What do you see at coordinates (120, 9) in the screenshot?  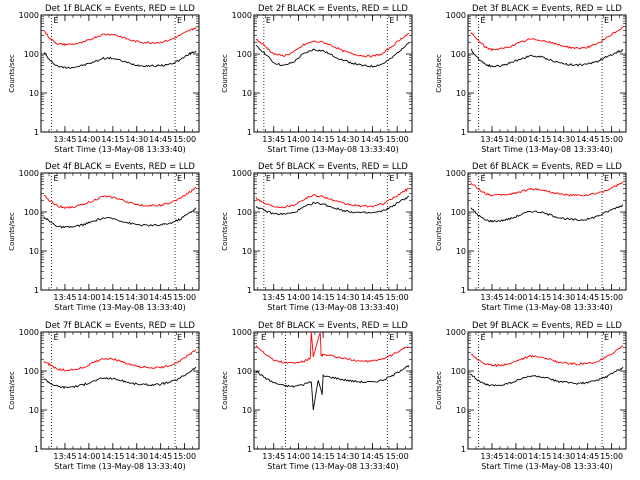 I see `panel-title: Det 1f BLACK = Events, RED = LLD` at bounding box center [120, 9].